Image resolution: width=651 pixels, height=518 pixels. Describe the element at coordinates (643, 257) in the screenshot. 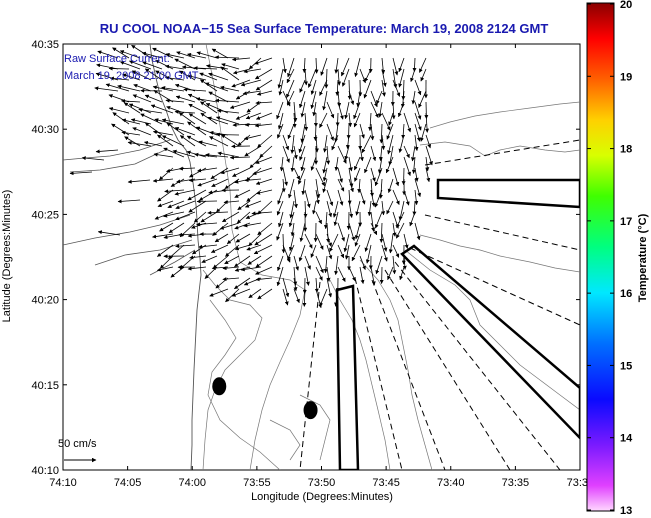

I see `colorbar-label: Temperature (°C)` at that location.